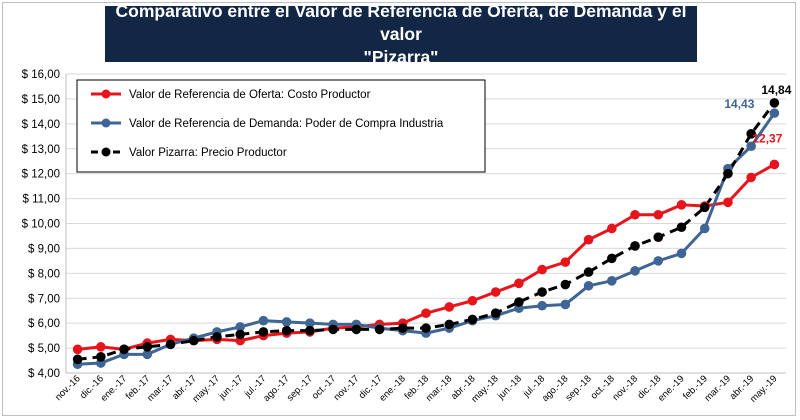  What do you see at coordinates (44, 299) in the screenshot?
I see `y-tick-label: $ 7,00` at bounding box center [44, 299].